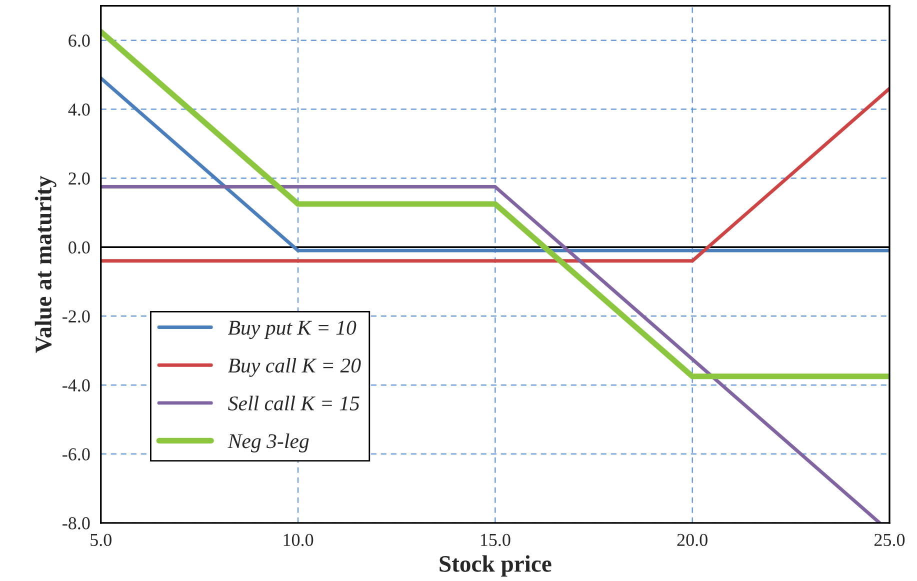 This screenshot has height=581, width=917. What do you see at coordinates (692, 540) in the screenshot?
I see `x-tick-label: 20.0` at bounding box center [692, 540].